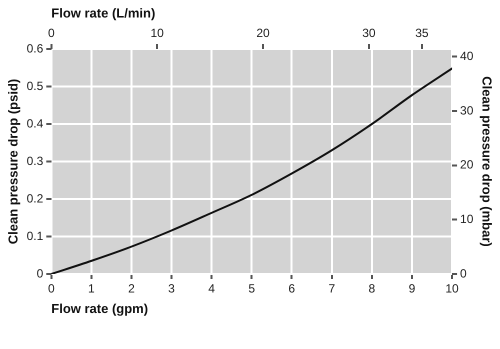  Describe the element at coordinates (40, 273) in the screenshot. I see `y-tick-label: 0` at that location.